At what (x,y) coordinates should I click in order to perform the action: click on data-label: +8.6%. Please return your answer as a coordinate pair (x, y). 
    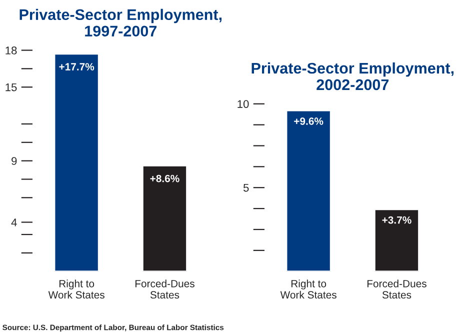
    Looking at the image, I should click on (165, 178).